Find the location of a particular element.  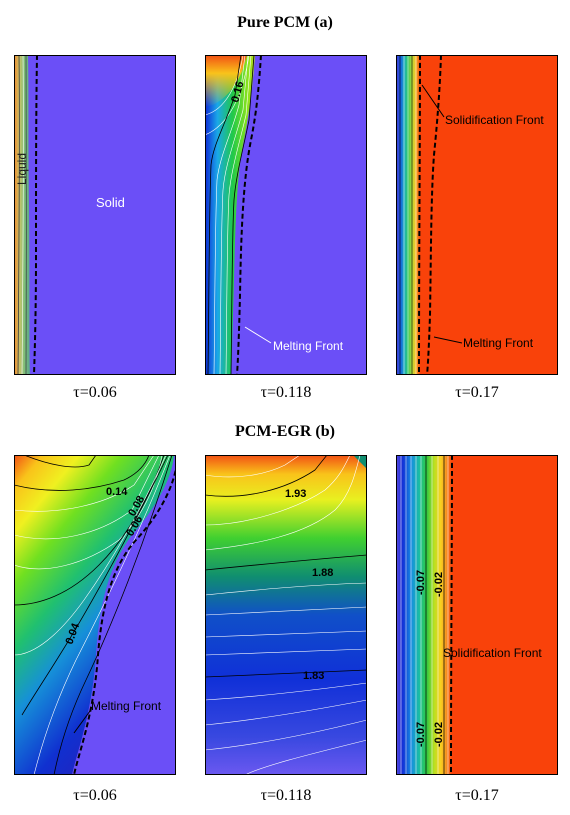

panel-b1: 0.14 0.08 0.06 0.04 Melting Front is located at coordinates (95, 615).